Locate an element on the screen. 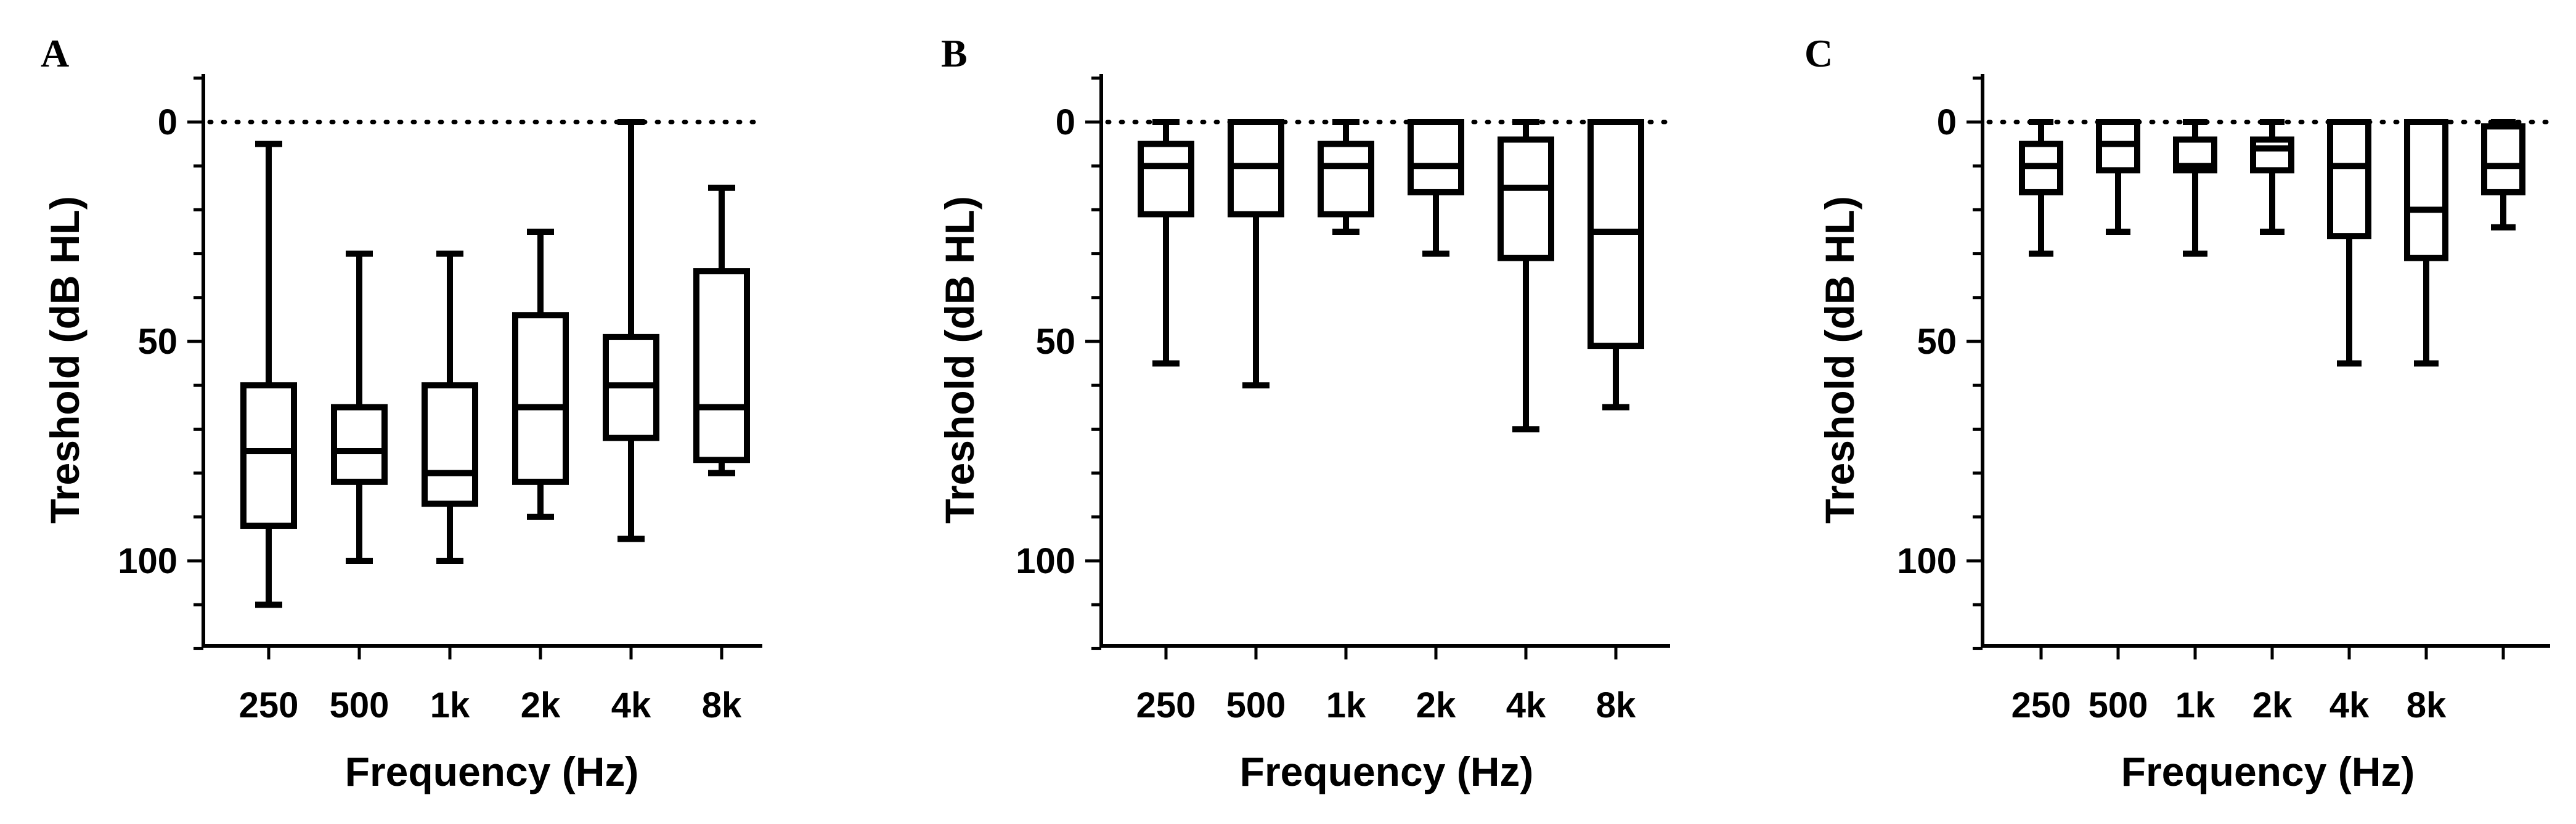 The image size is (2576, 824). panel-label: C is located at coordinates (1819, 53).